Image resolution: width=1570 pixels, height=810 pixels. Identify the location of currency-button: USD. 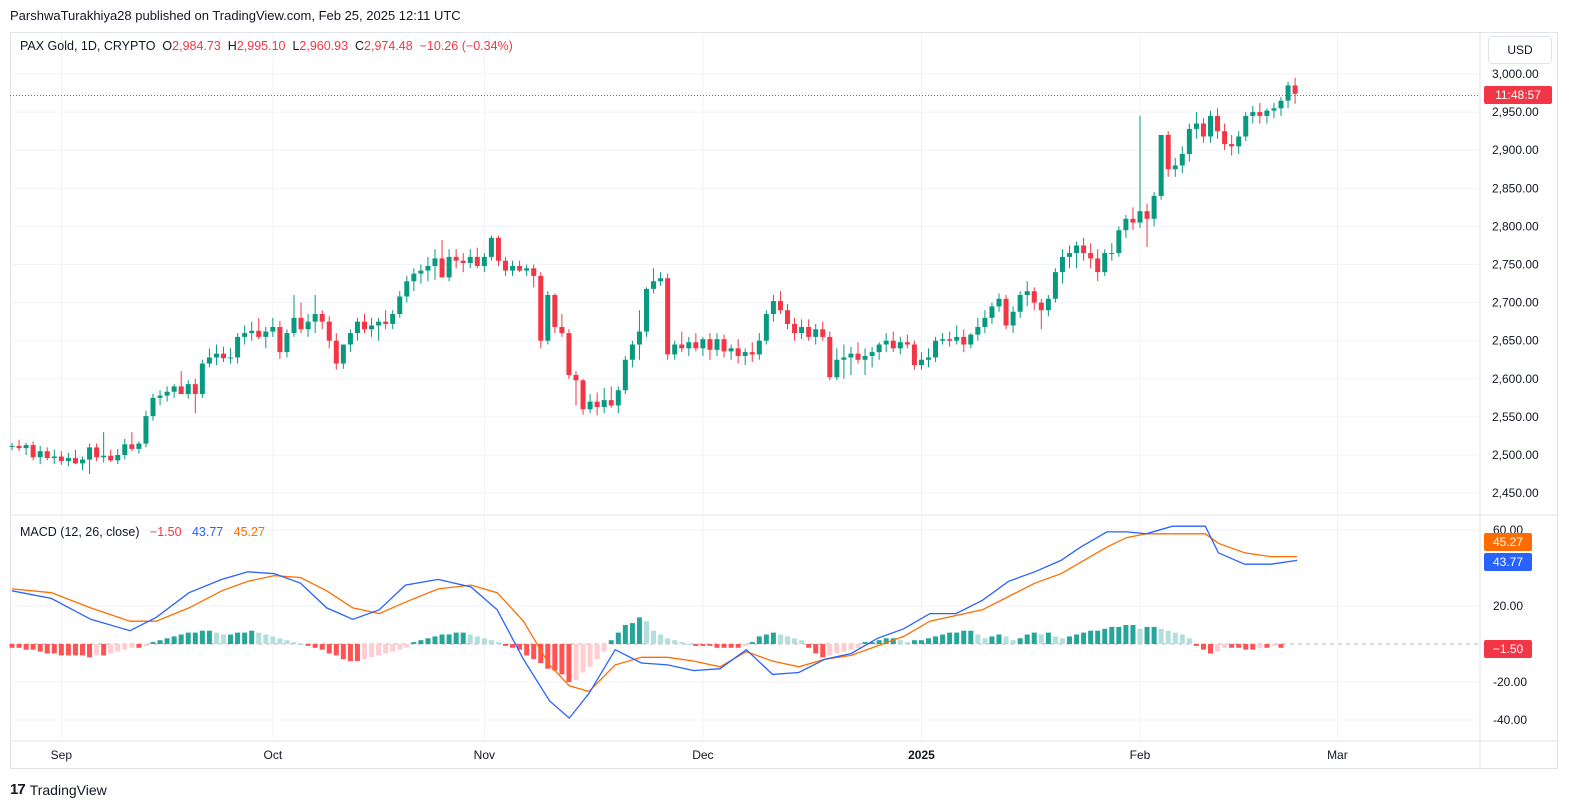
(1520, 50).